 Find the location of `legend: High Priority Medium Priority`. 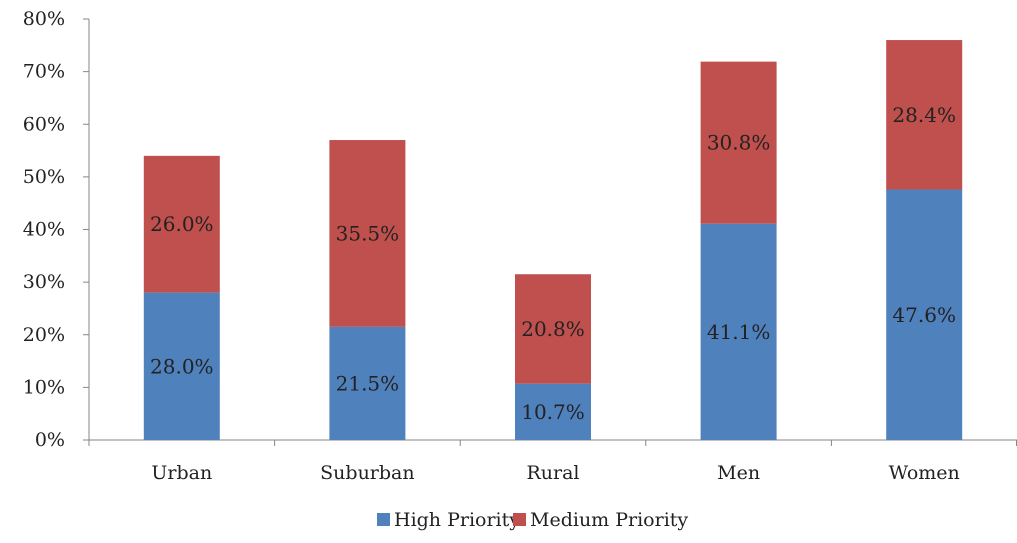

legend: High Priority Medium Priority is located at coordinates (532, 520).